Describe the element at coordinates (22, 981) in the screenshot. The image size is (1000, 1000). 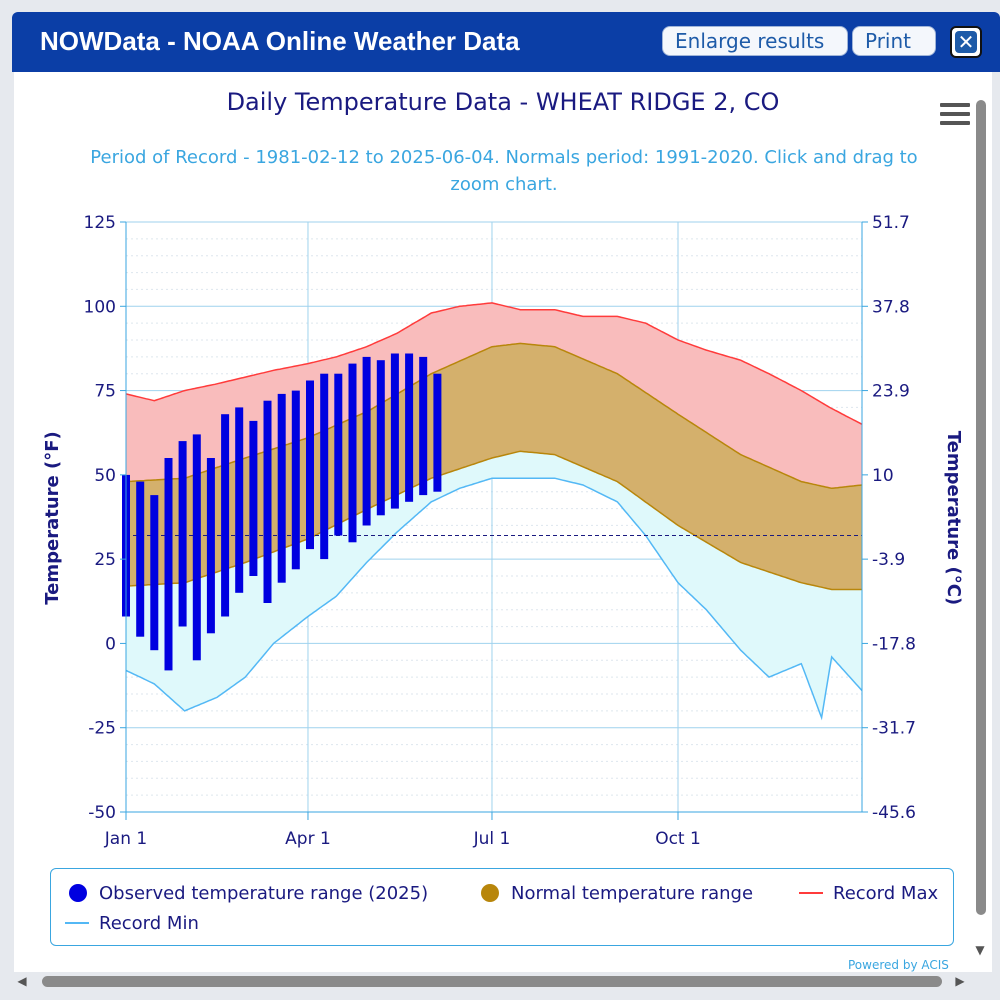
I see `scroll-left-arrow-icon: ◀` at that location.